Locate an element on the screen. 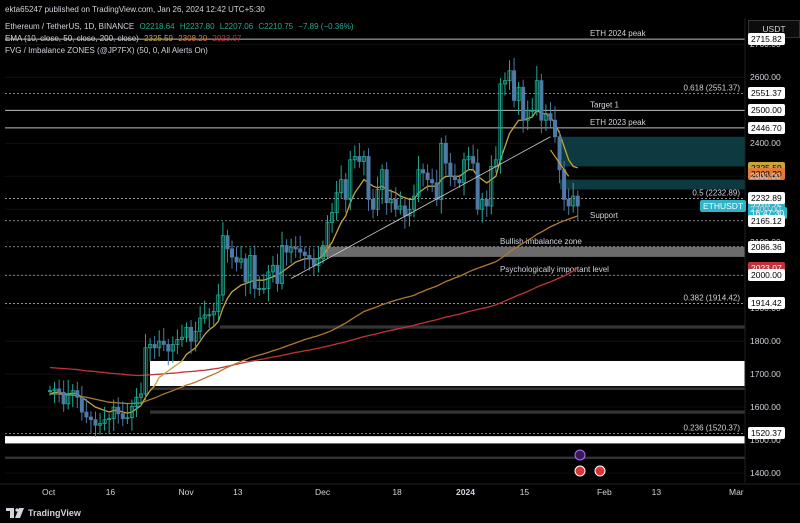 The width and height of the screenshot is (800, 523). date-tick-label: Dec is located at coordinates (322, 492).